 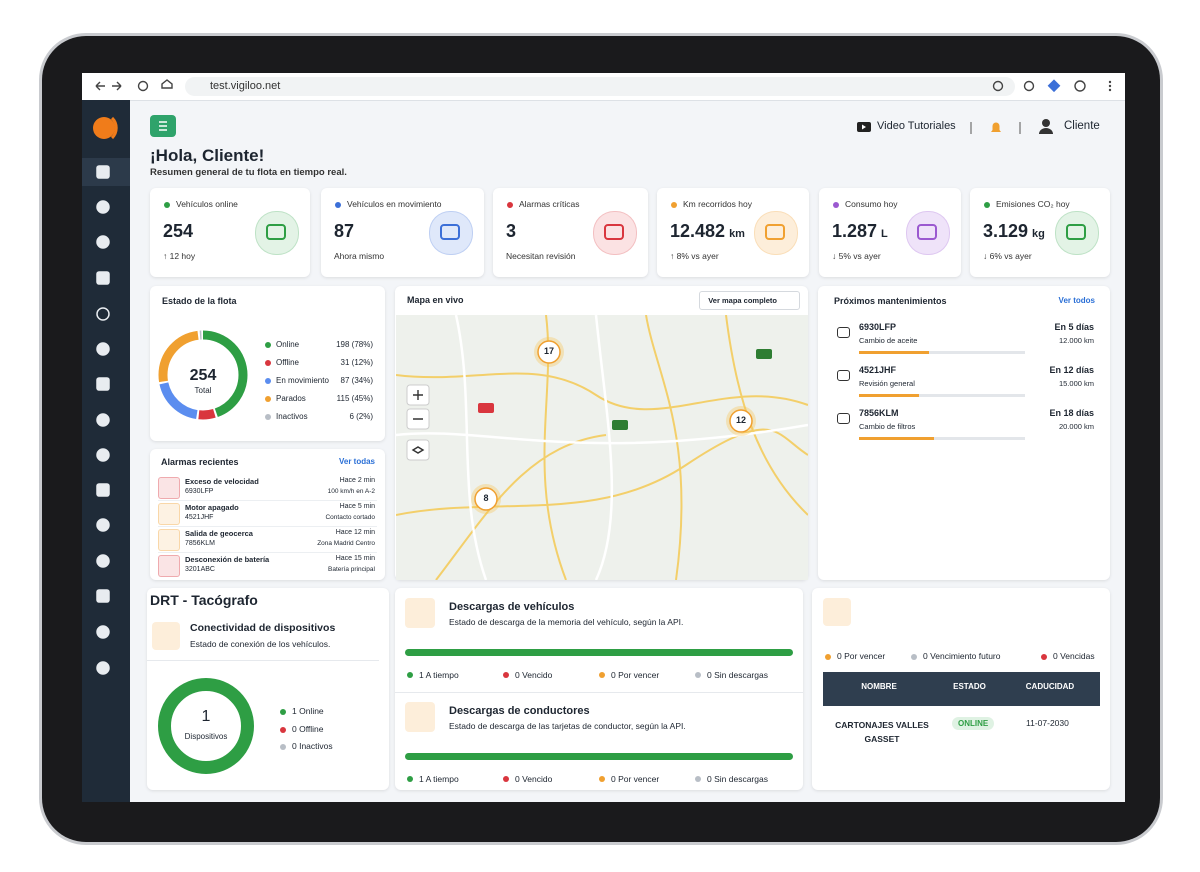 What do you see at coordinates (856, 256) in the screenshot?
I see `kpi-note: ↓ 5% vs ayer` at bounding box center [856, 256].